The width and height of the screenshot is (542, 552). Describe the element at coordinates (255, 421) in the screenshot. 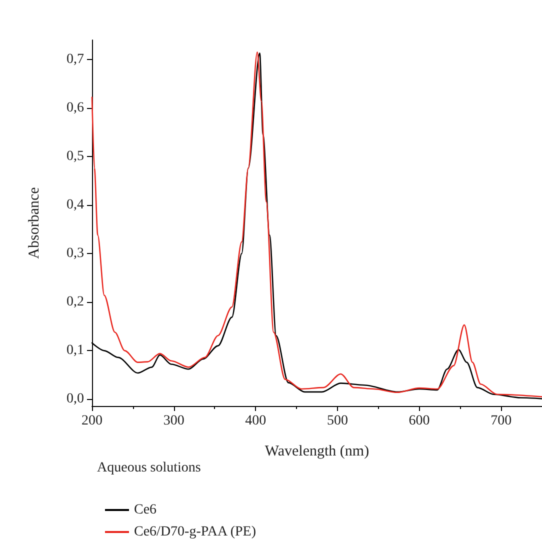

I see `x-tick-label: 400` at that location.